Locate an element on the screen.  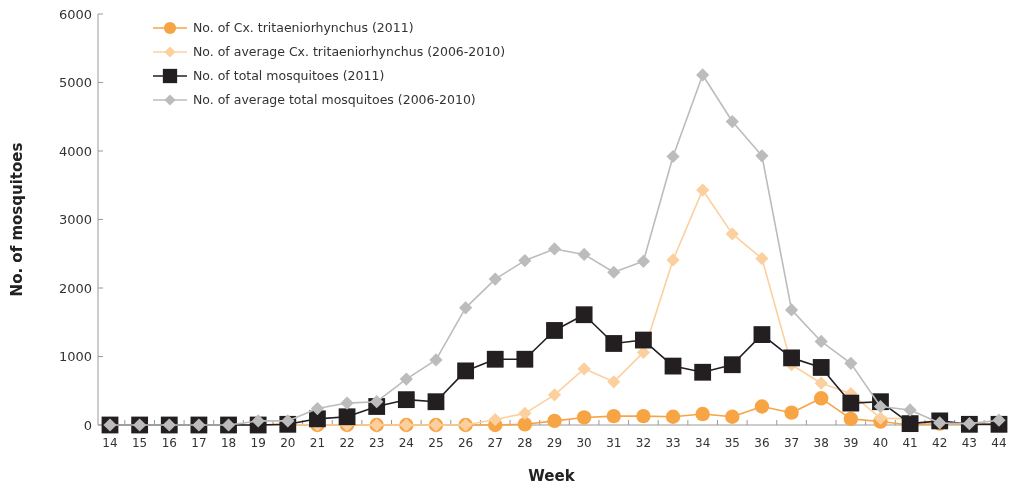
x-tick-label: 37 is located at coordinates (791, 443).